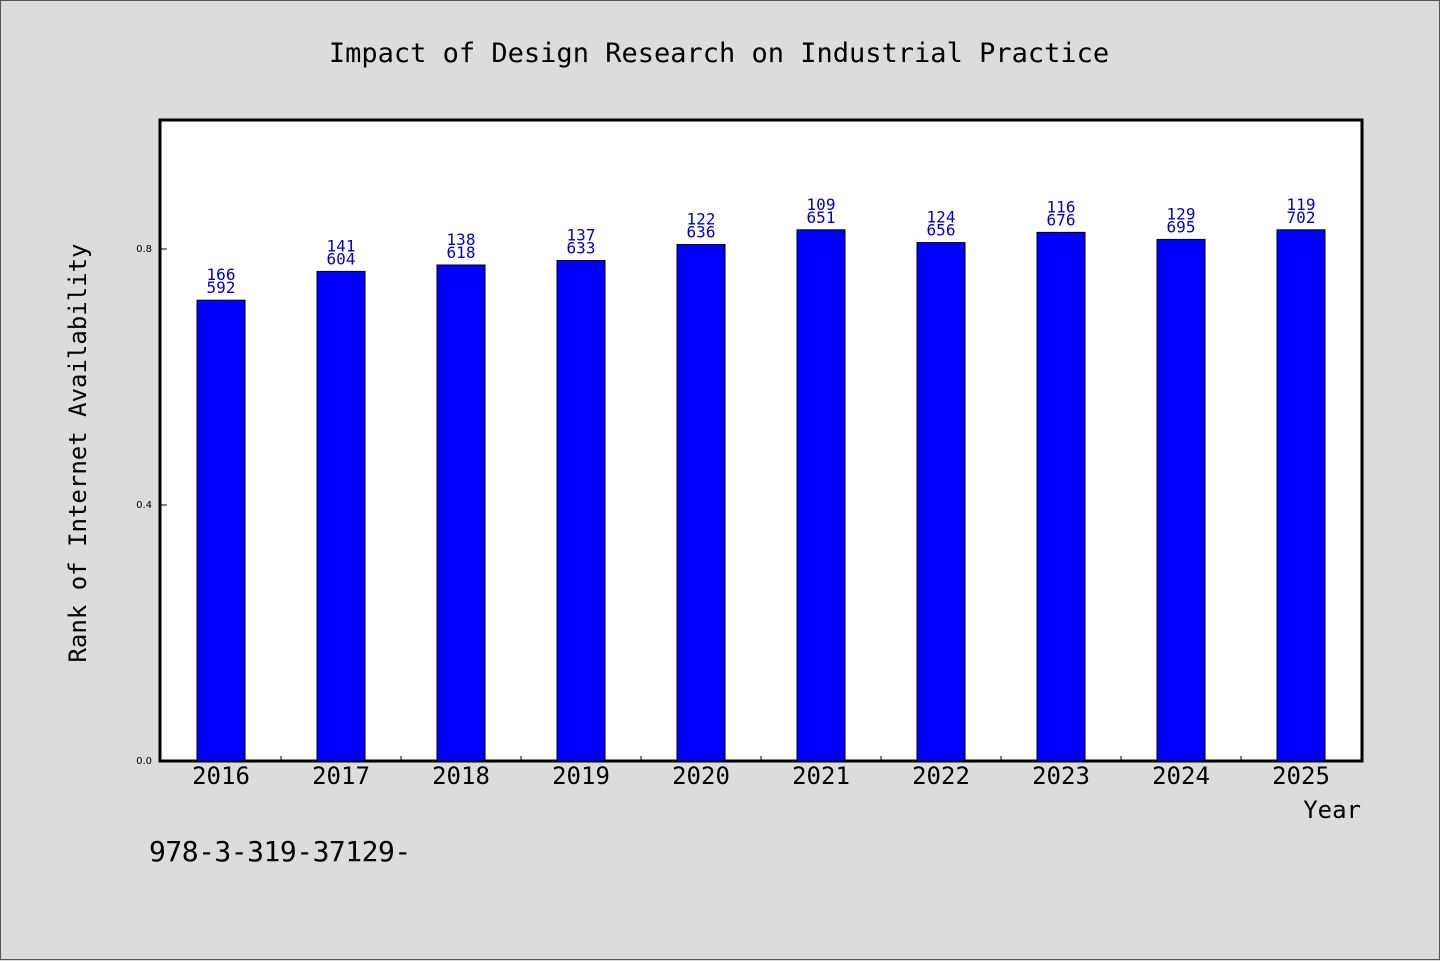  Describe the element at coordinates (461, 239) in the screenshot. I see `bar-label-top-2018: 138` at that location.